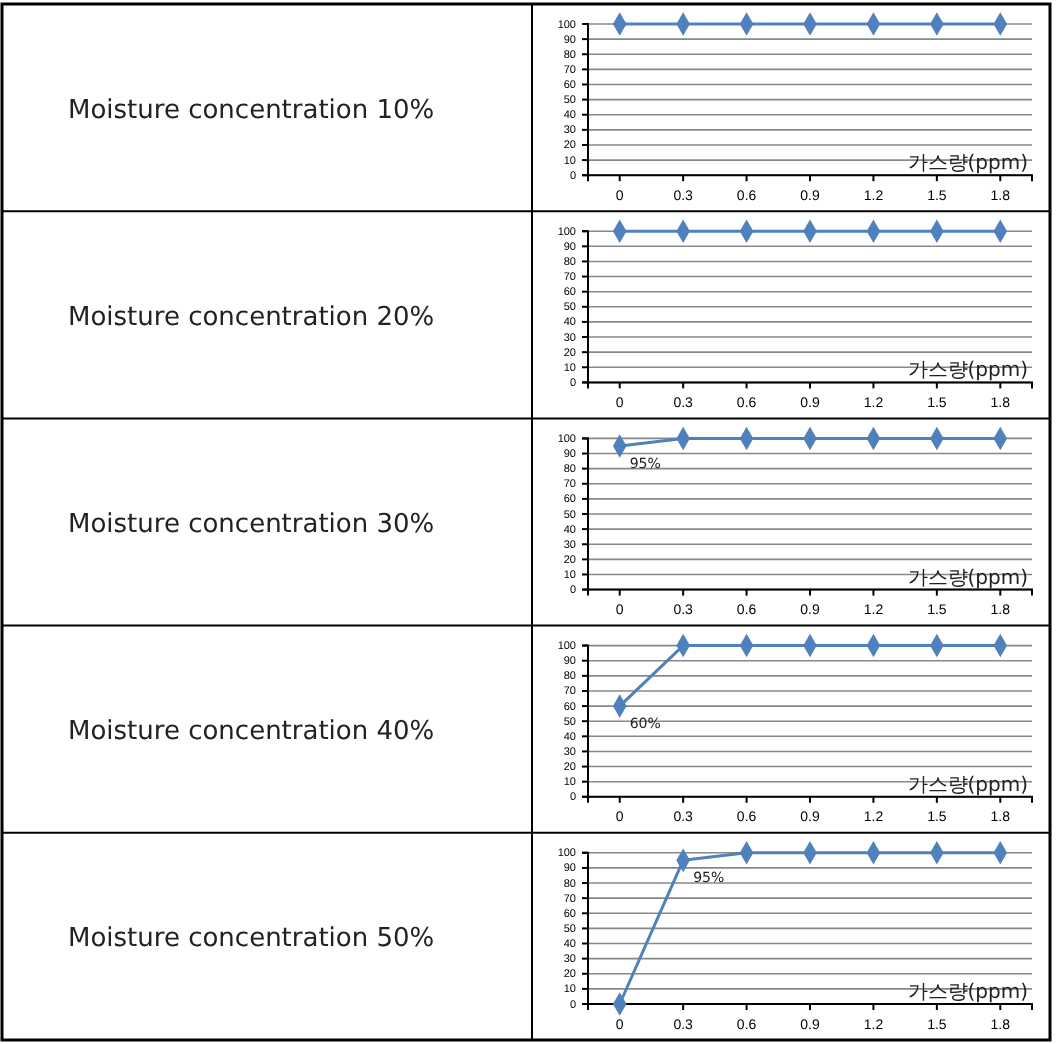 This screenshot has width=1056, height=1044. I want to click on text: Moisture concentration 10%, so click(251, 110).